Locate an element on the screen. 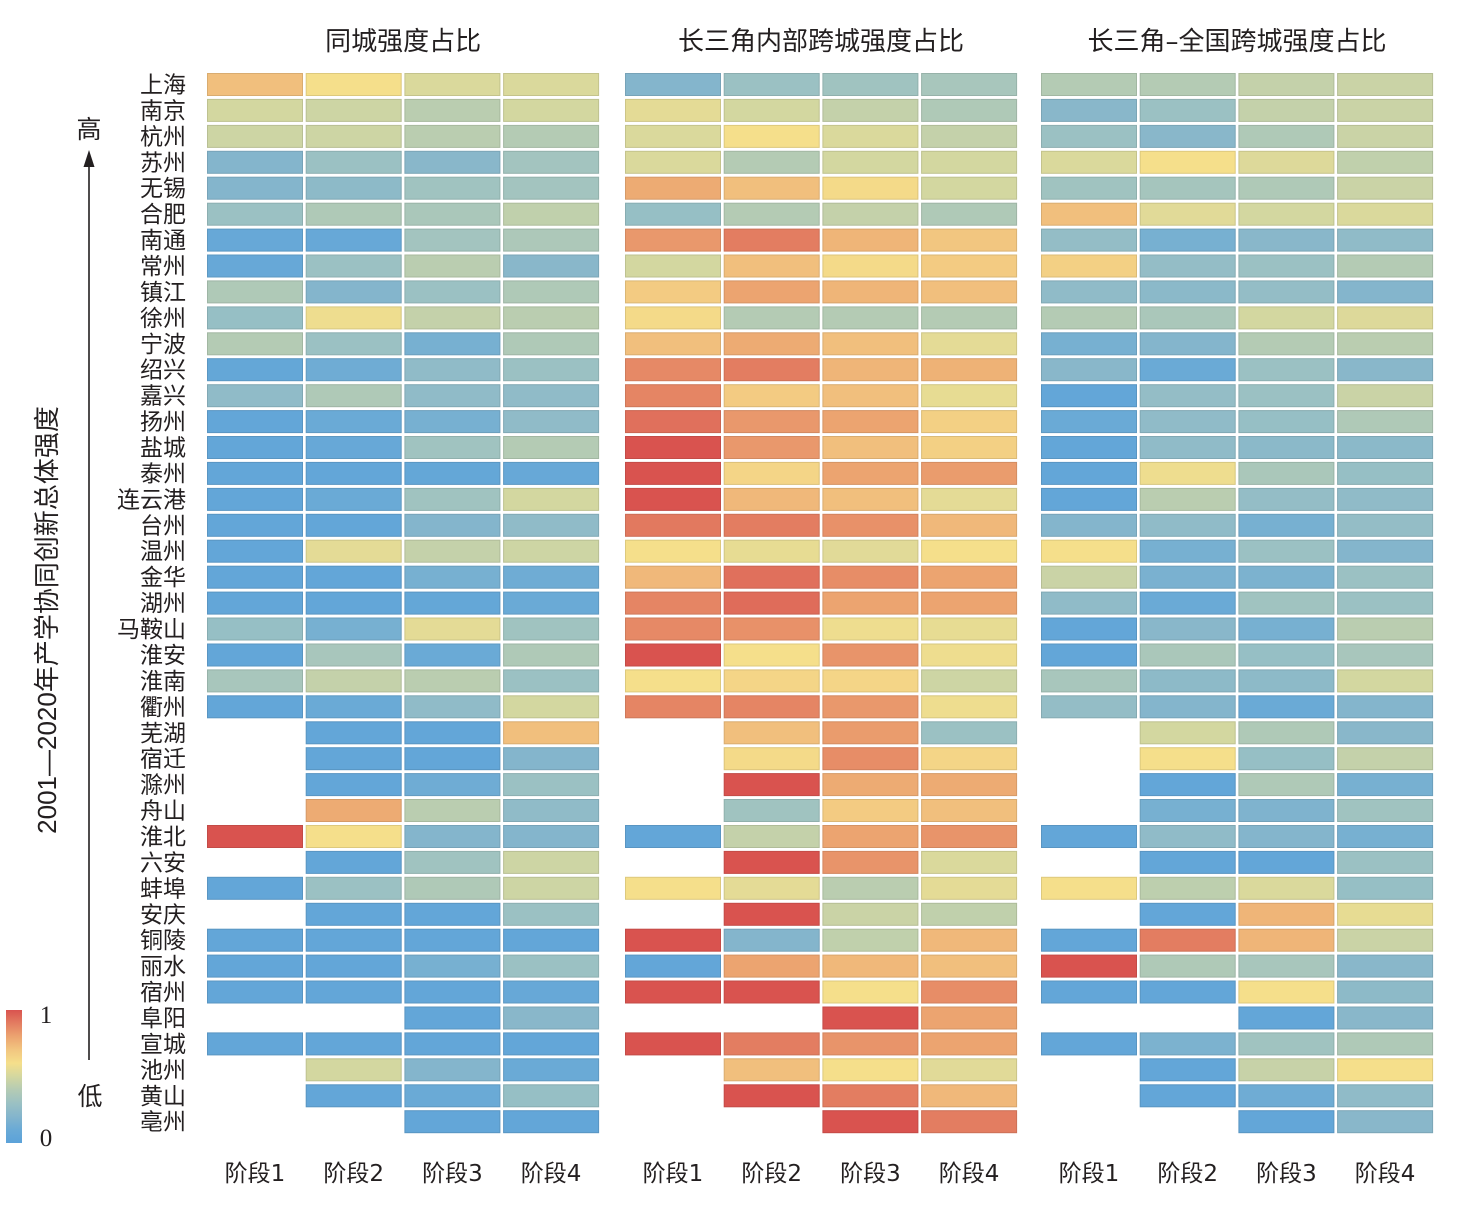 This screenshot has width=1474, height=1210. row-label: 台州 is located at coordinates (163, 526).